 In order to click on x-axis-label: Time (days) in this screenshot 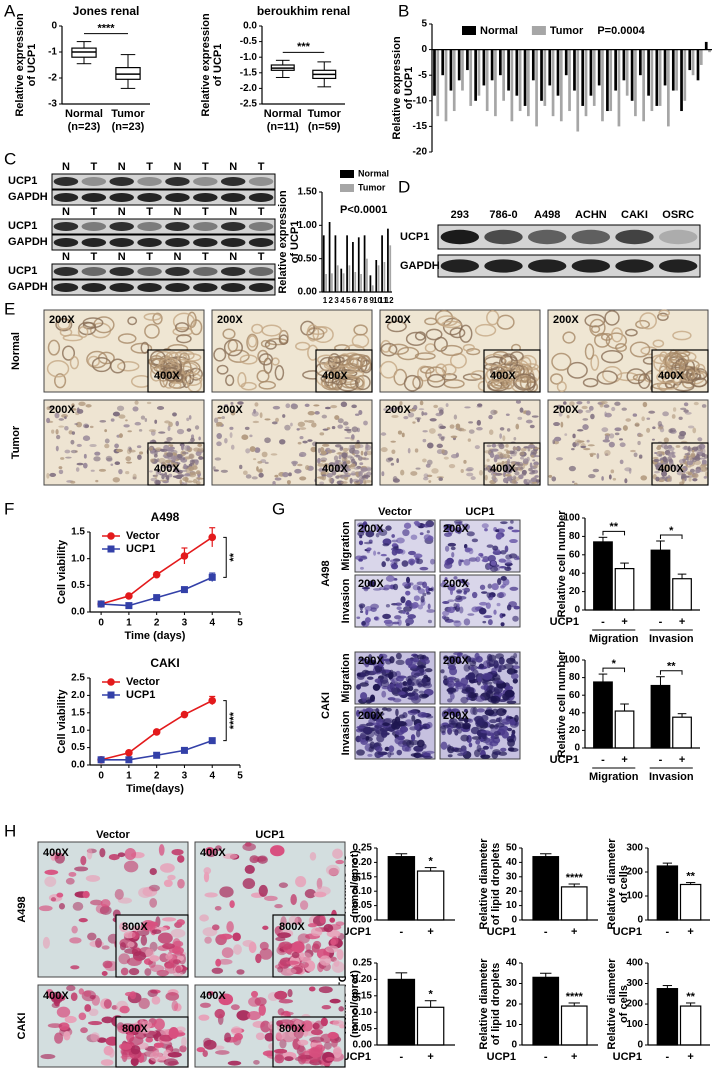, I will do `click(155, 636)`.